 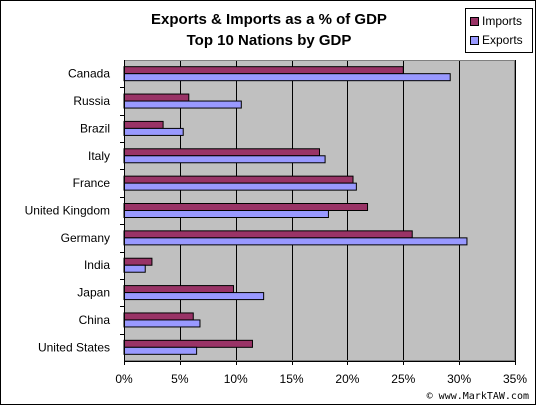 What do you see at coordinates (515, 379) in the screenshot?
I see `x-tick-label: 35%` at bounding box center [515, 379].